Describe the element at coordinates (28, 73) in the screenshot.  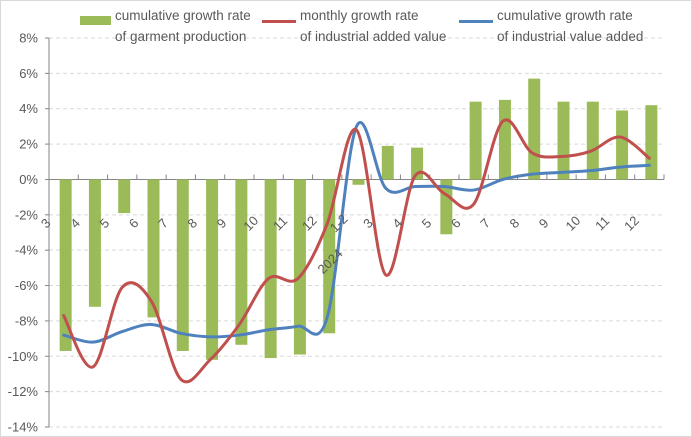
I see `y-tick-label: 6%` at that location.